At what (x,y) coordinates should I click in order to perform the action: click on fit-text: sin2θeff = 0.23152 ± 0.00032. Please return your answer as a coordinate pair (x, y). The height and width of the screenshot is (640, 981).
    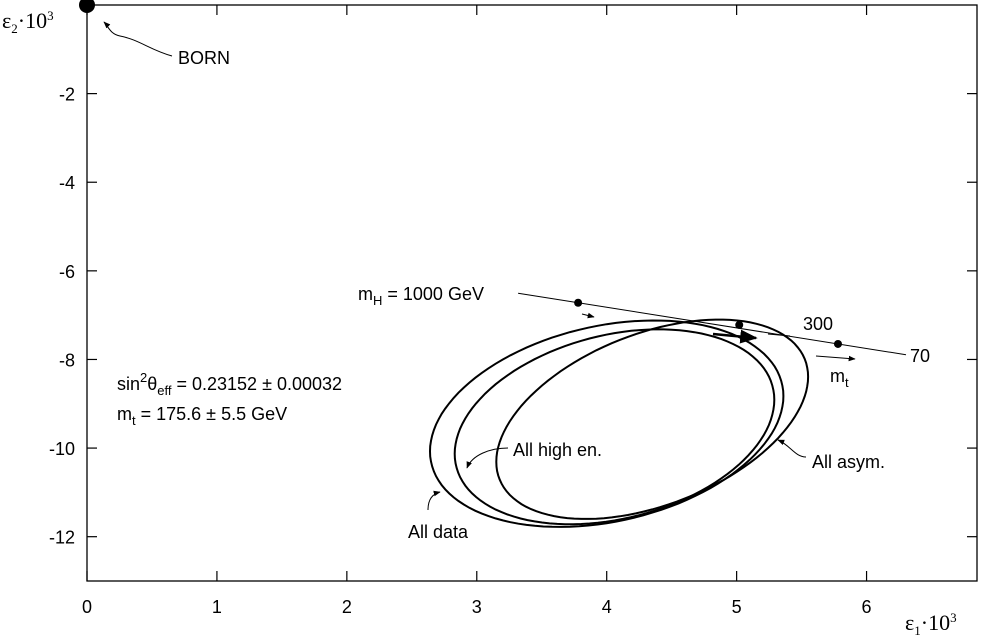
    Looking at the image, I should click on (229, 384).